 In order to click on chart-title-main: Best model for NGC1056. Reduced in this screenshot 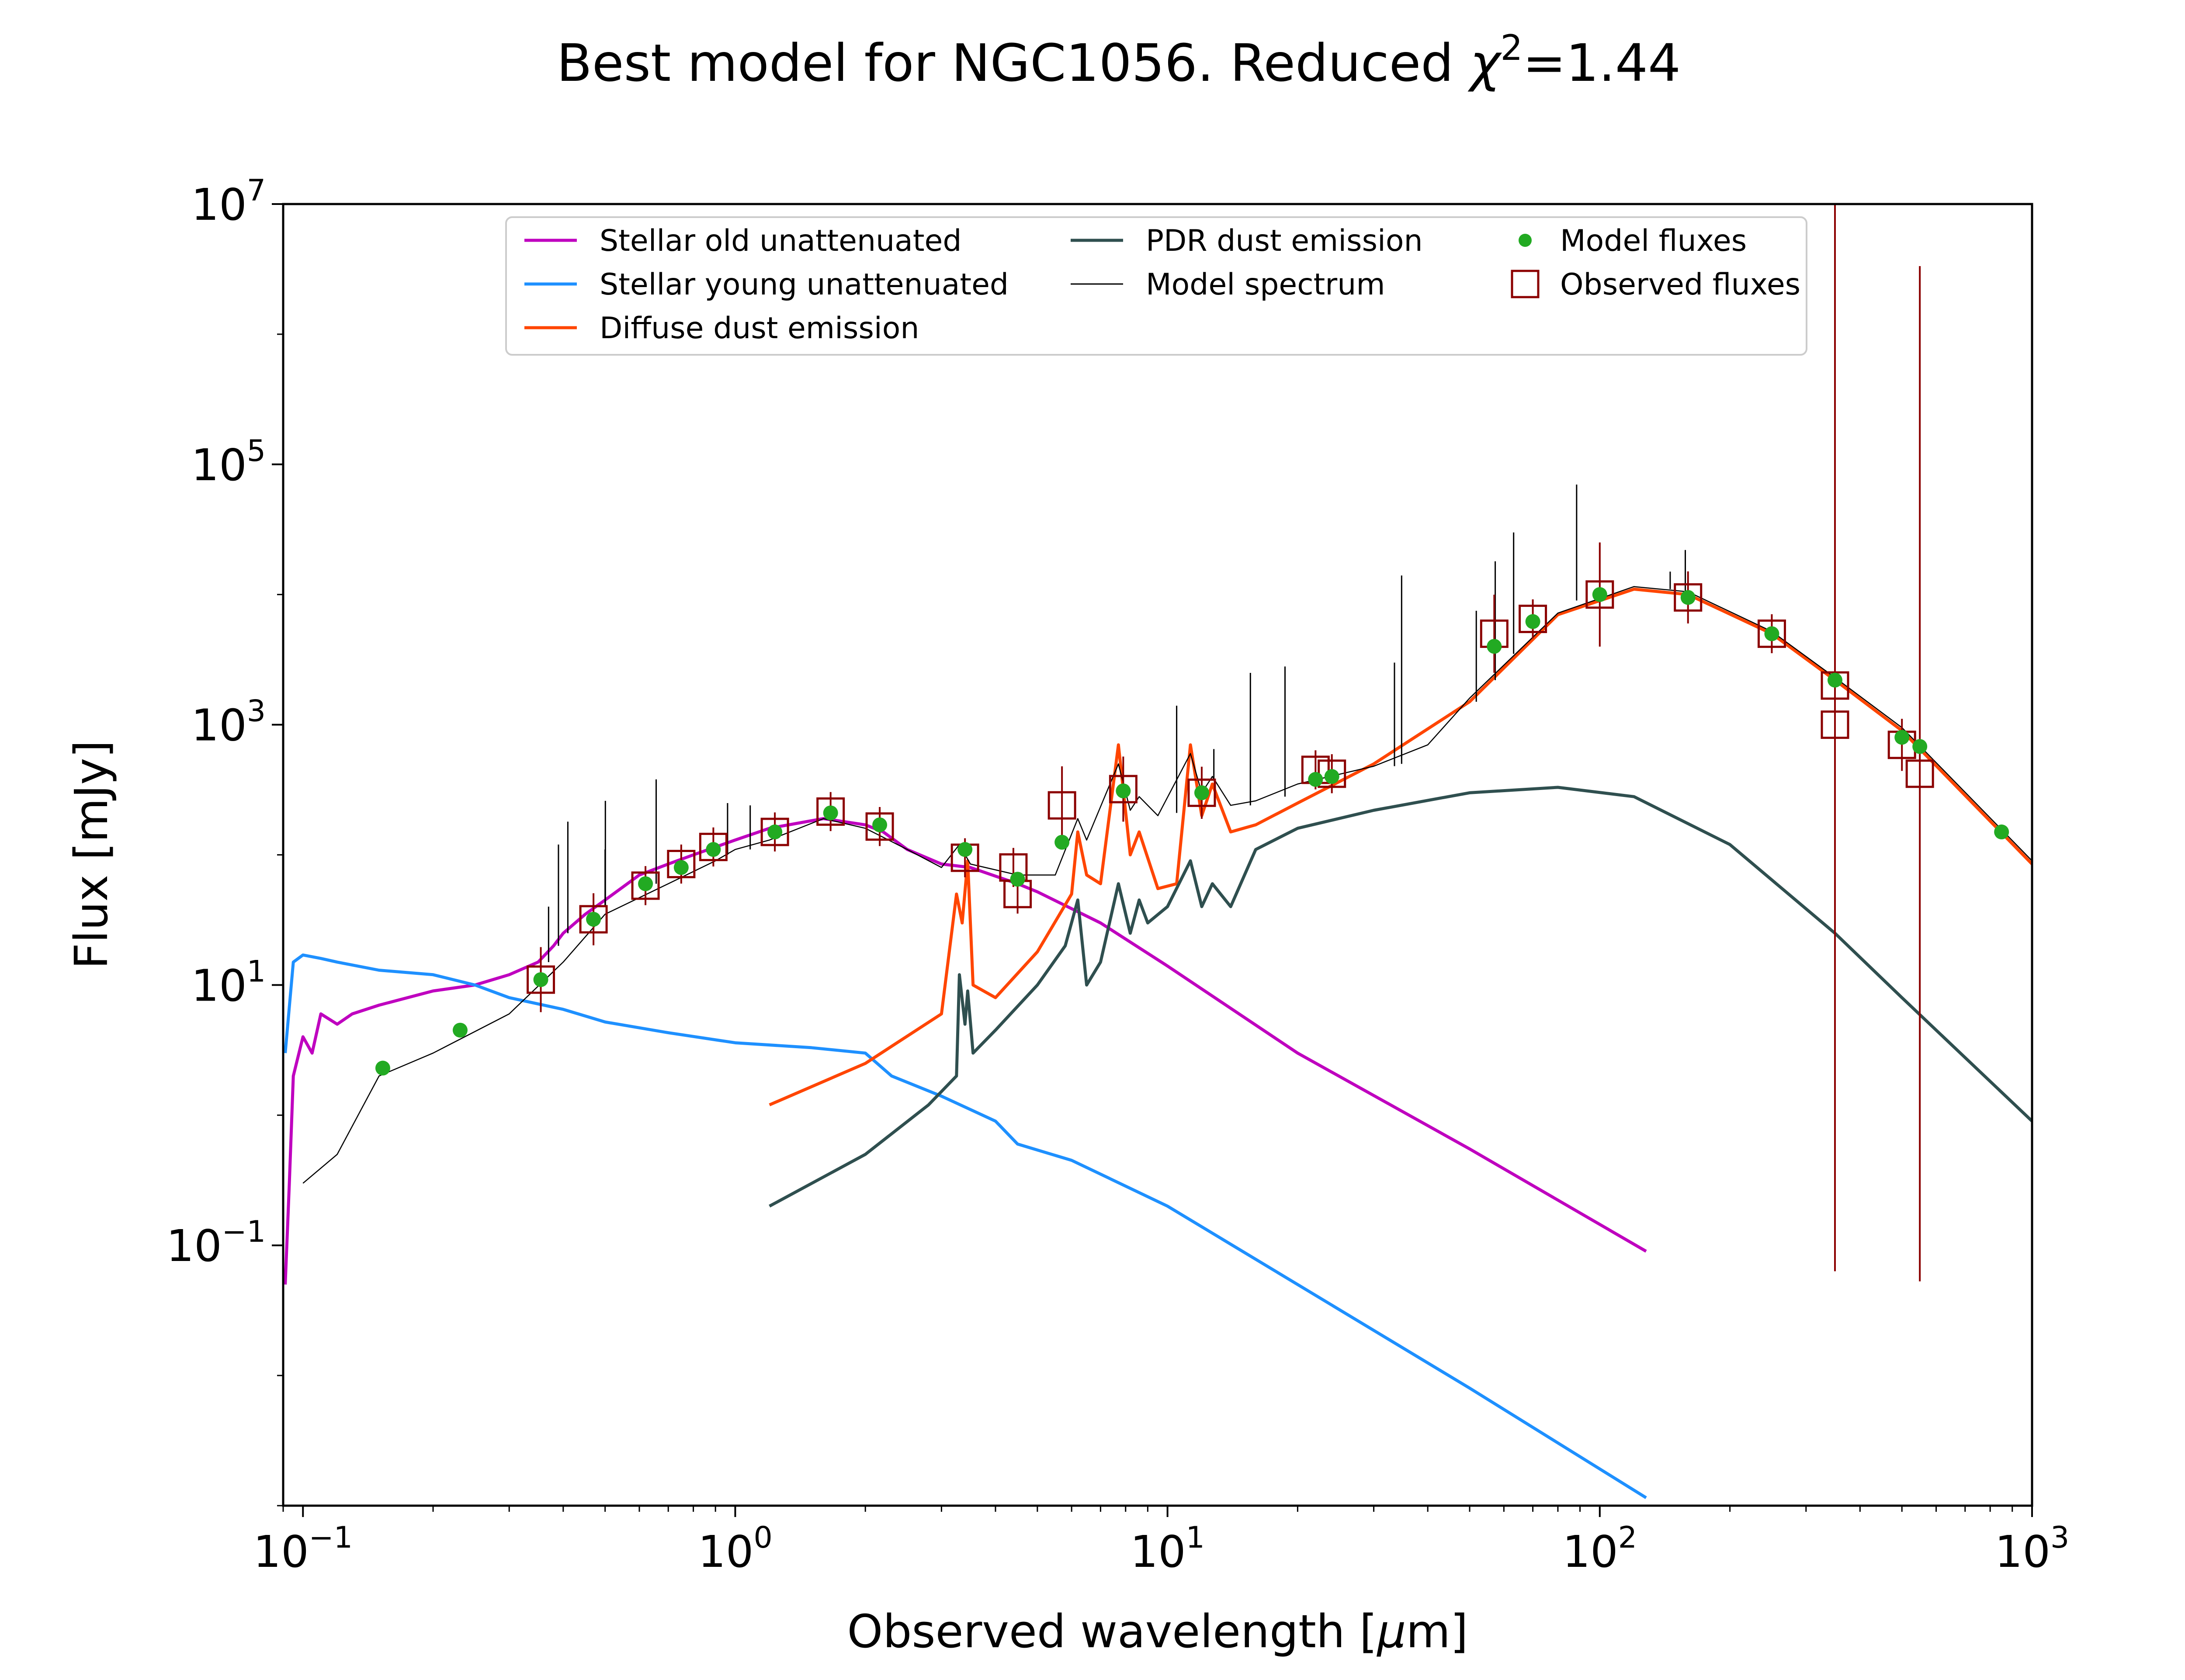, I will do `click(1013, 63)`.